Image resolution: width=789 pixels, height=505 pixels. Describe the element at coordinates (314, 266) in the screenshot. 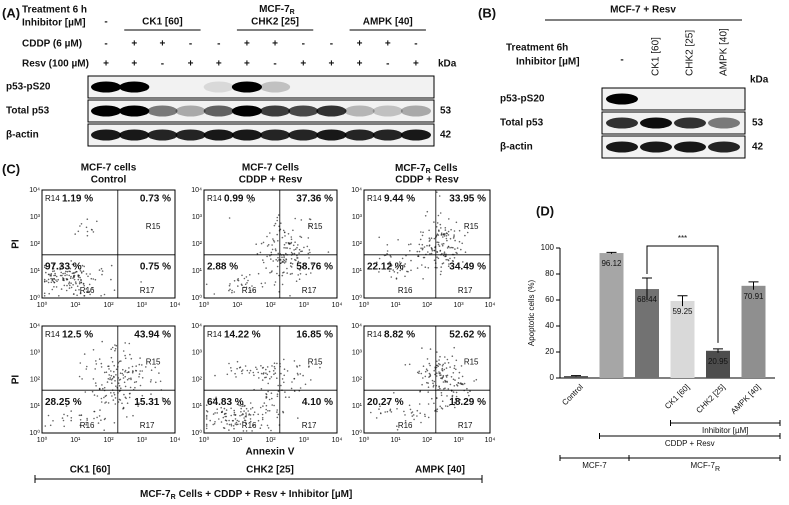

I see `quadrant-percent: 58.76 %` at that location.